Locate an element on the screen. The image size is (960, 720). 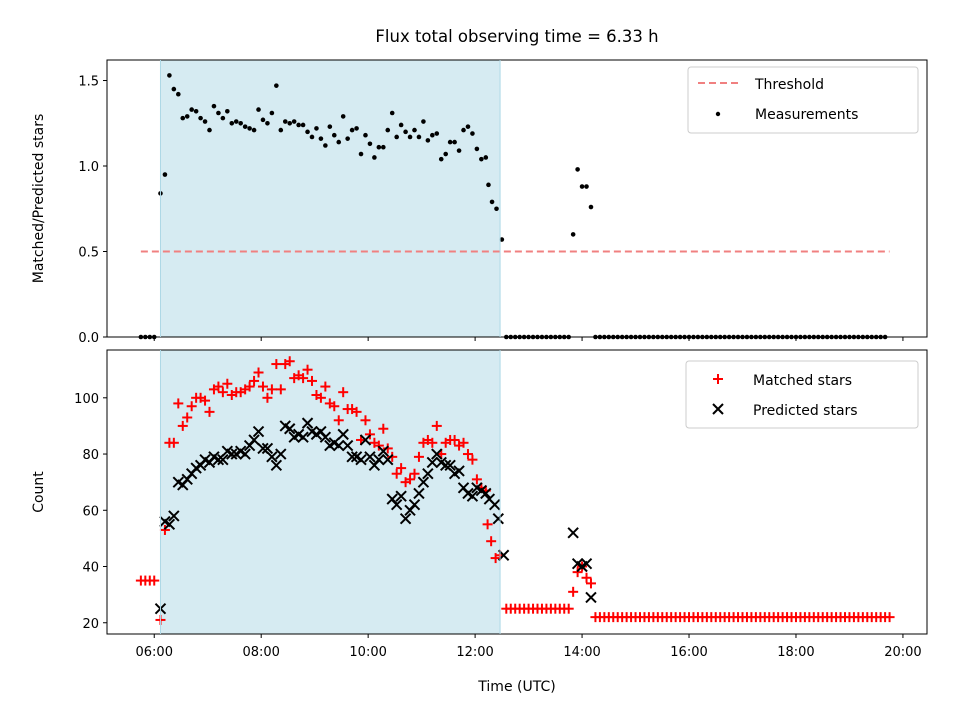
predicted-stars-points is located at coordinates (375, 516).